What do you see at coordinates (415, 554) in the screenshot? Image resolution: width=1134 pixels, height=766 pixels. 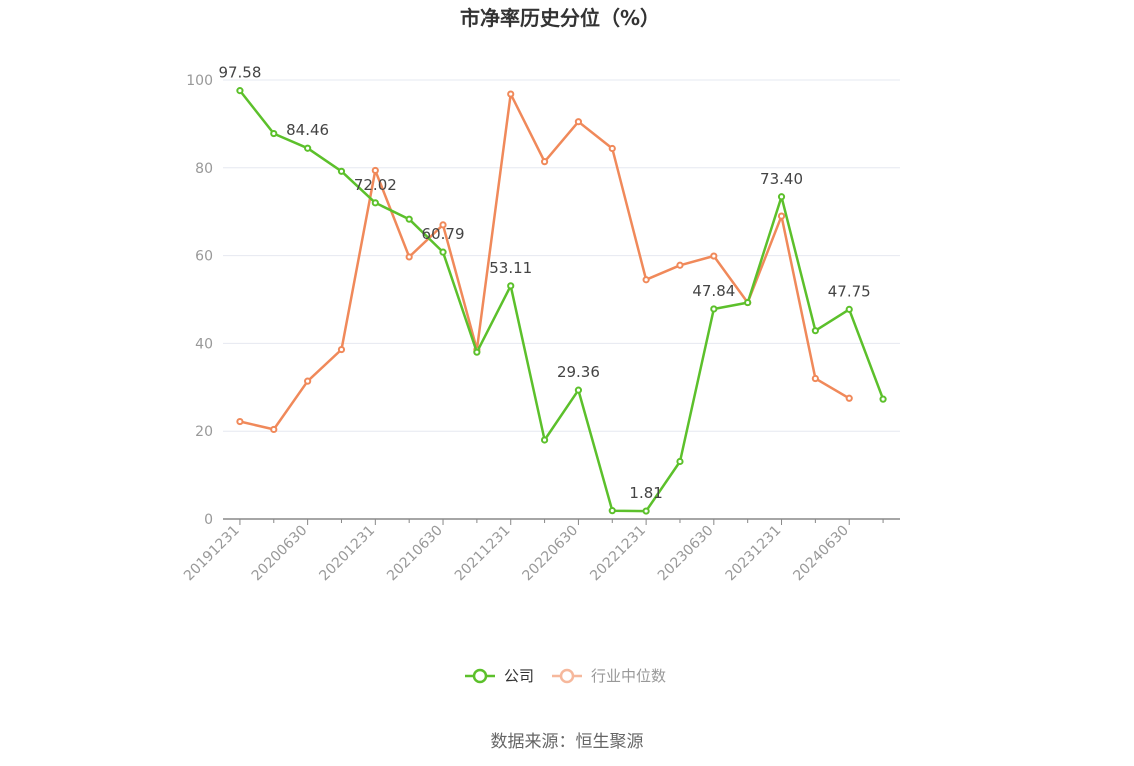 I see `x-tick-label: 20210630` at bounding box center [415, 554].